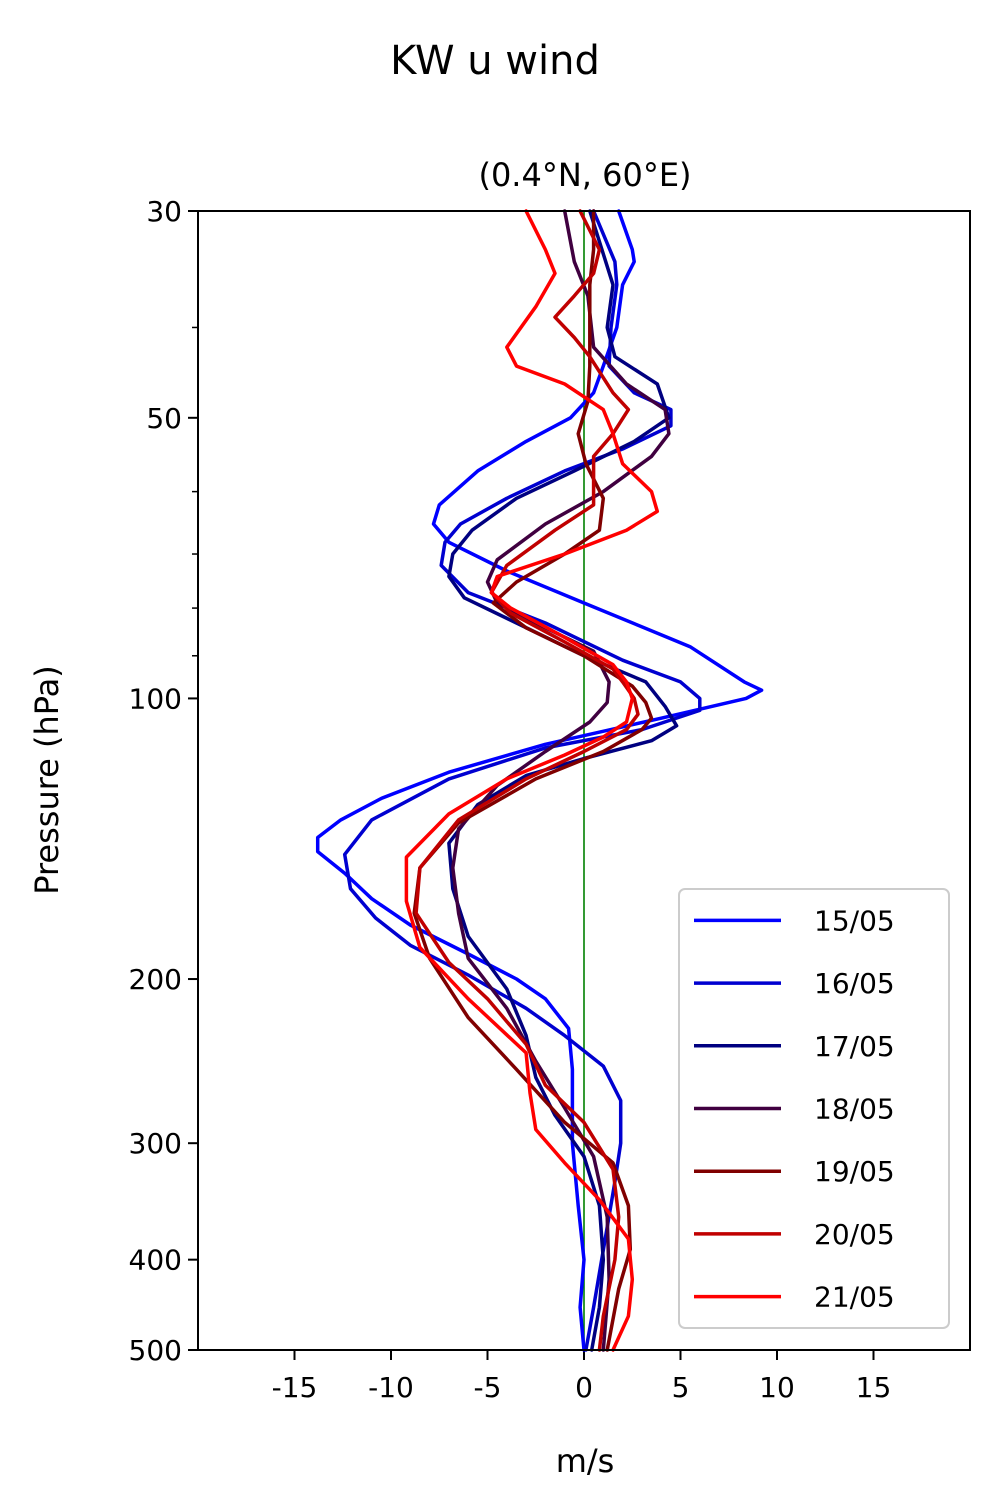 This screenshot has width=990, height=1500. I want to click on x-tick-label: -5, so click(488, 1387).